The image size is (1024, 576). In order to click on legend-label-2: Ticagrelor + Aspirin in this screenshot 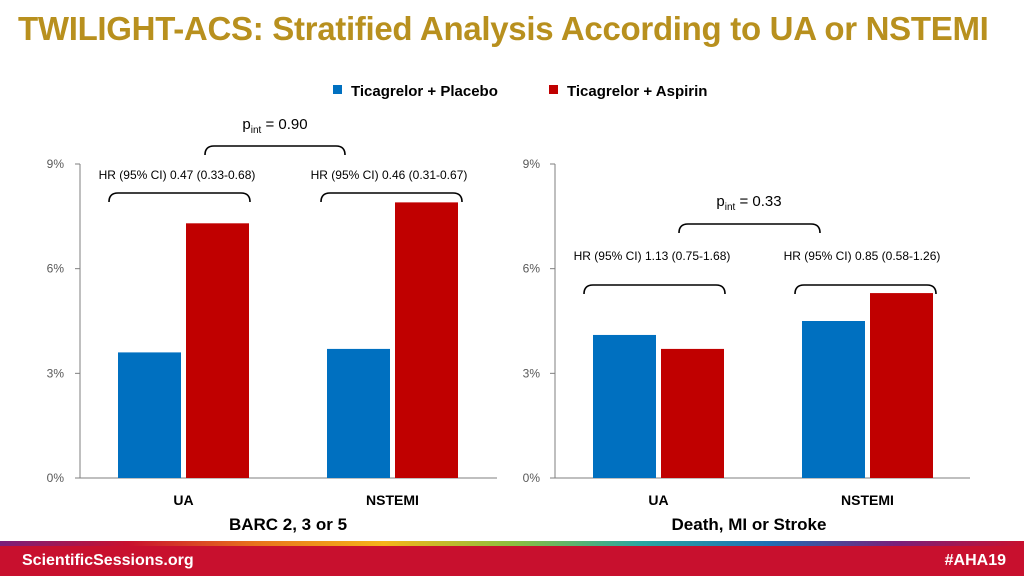, I will do `click(637, 91)`.